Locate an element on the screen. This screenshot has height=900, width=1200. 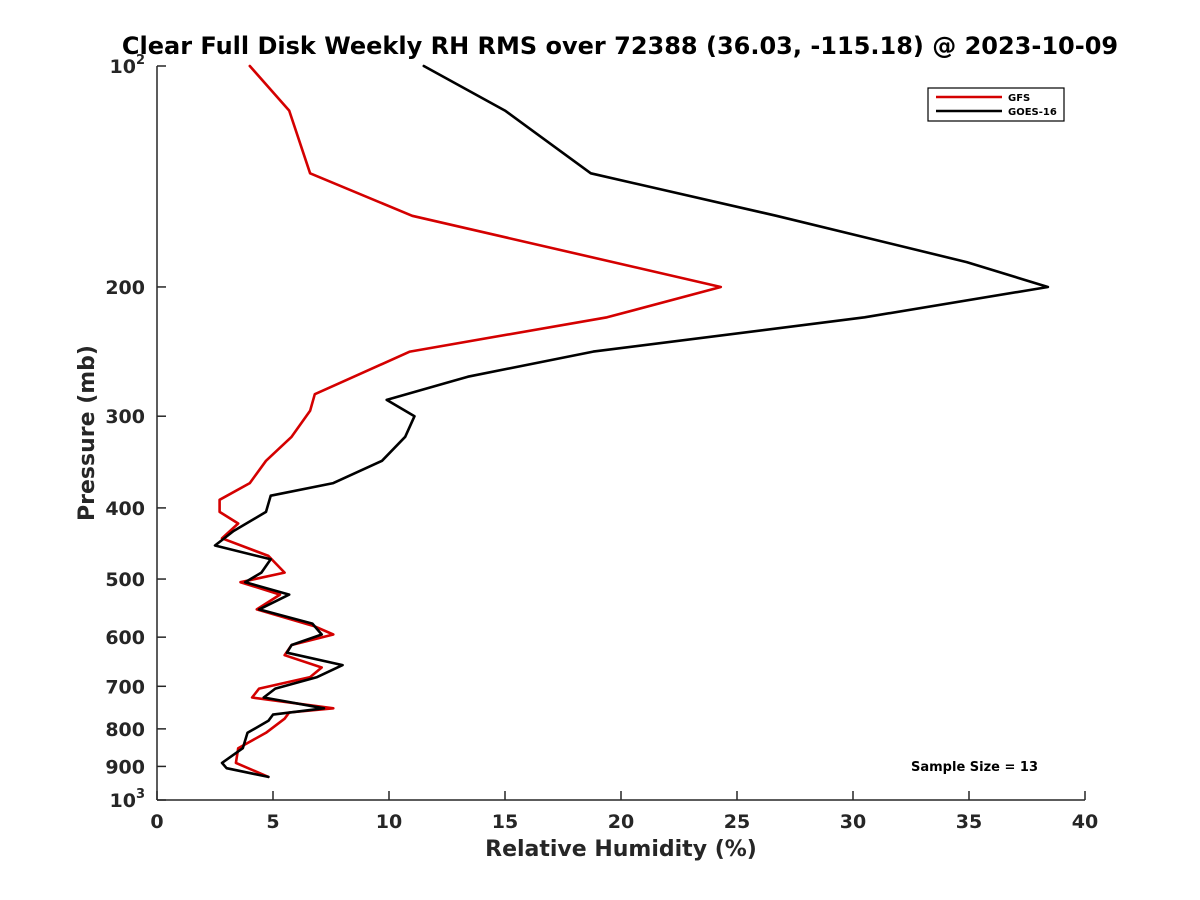
legend: GFS GOES-16 is located at coordinates (996, 104).